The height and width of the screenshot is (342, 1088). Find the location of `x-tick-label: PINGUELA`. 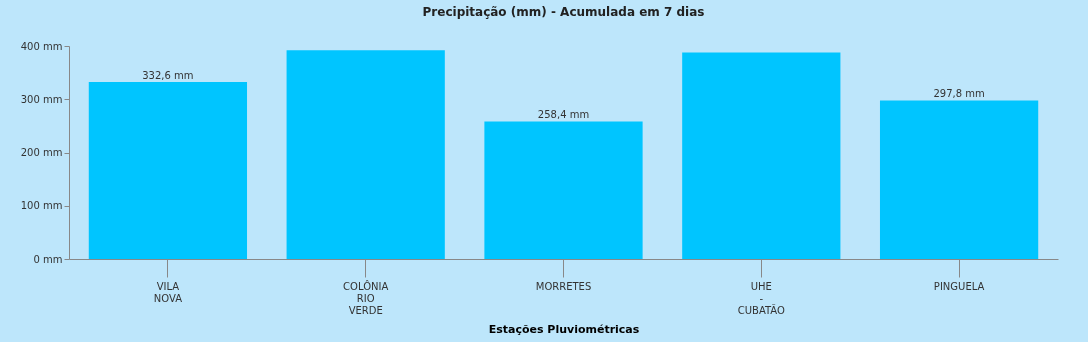

x-tick-label: PINGUELA is located at coordinates (959, 286).